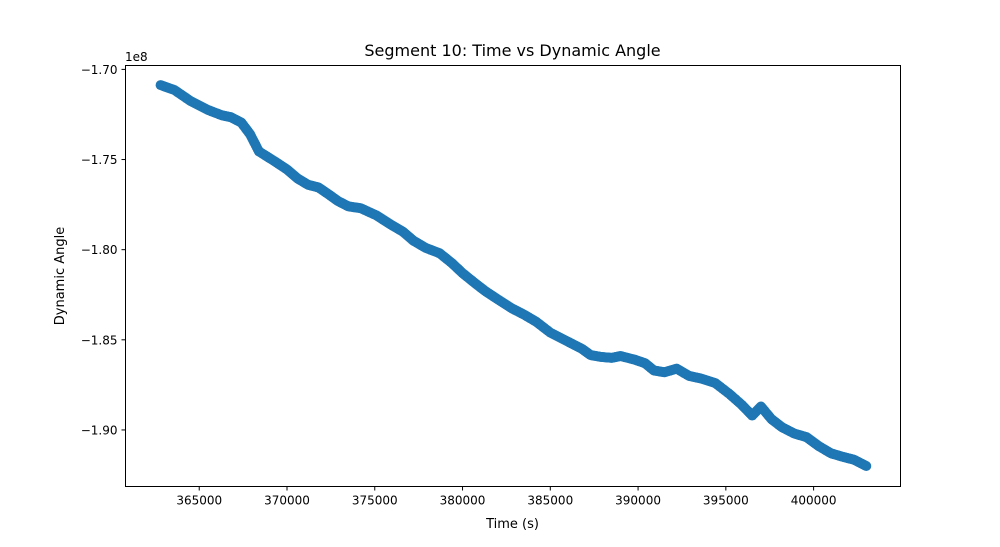  I want to click on x-tick-label: 380000, so click(463, 501).